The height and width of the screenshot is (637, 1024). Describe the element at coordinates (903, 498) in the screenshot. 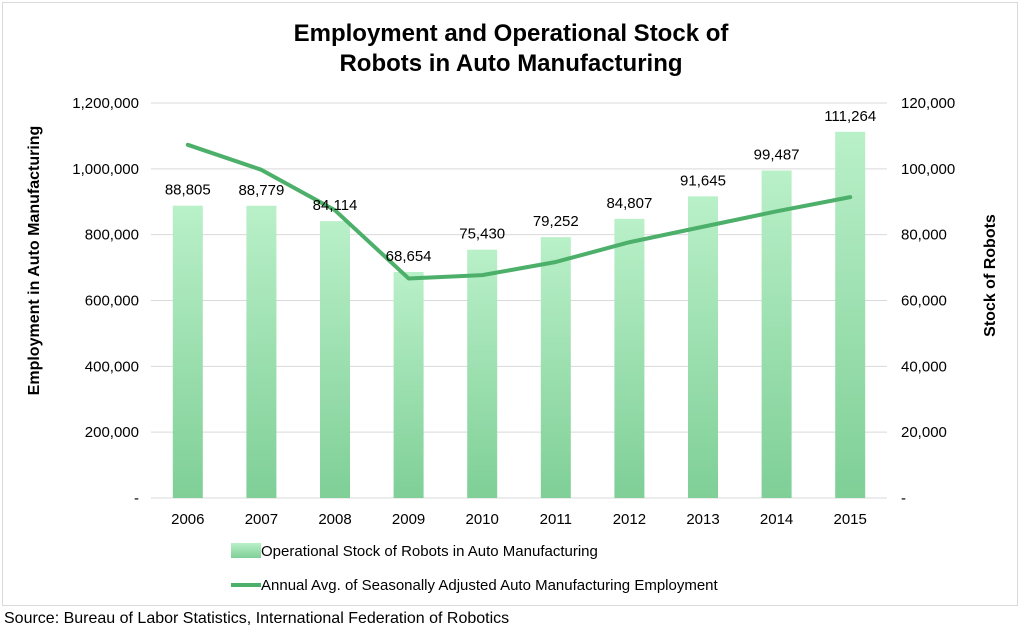

I see `right-tick-label: -` at that location.